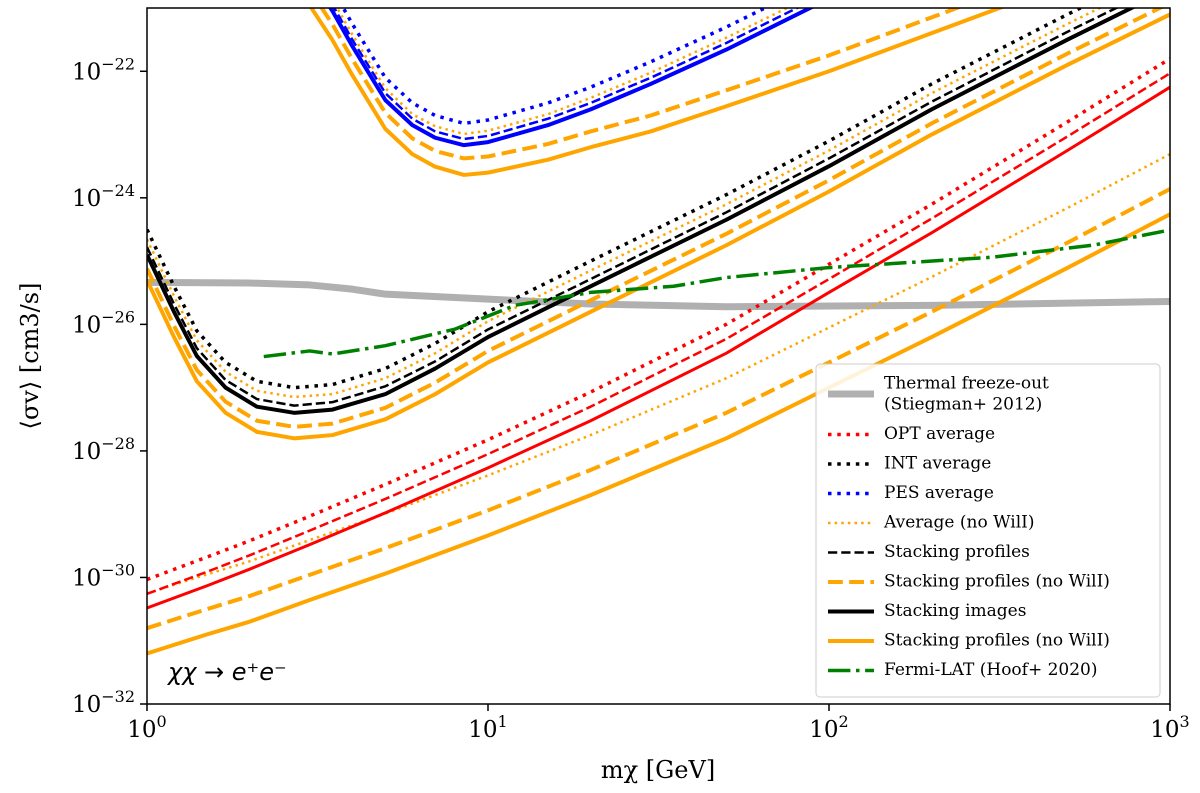  What do you see at coordinates (1169, 727) in the screenshot?
I see `x-tick-label: 10³` at bounding box center [1169, 727].